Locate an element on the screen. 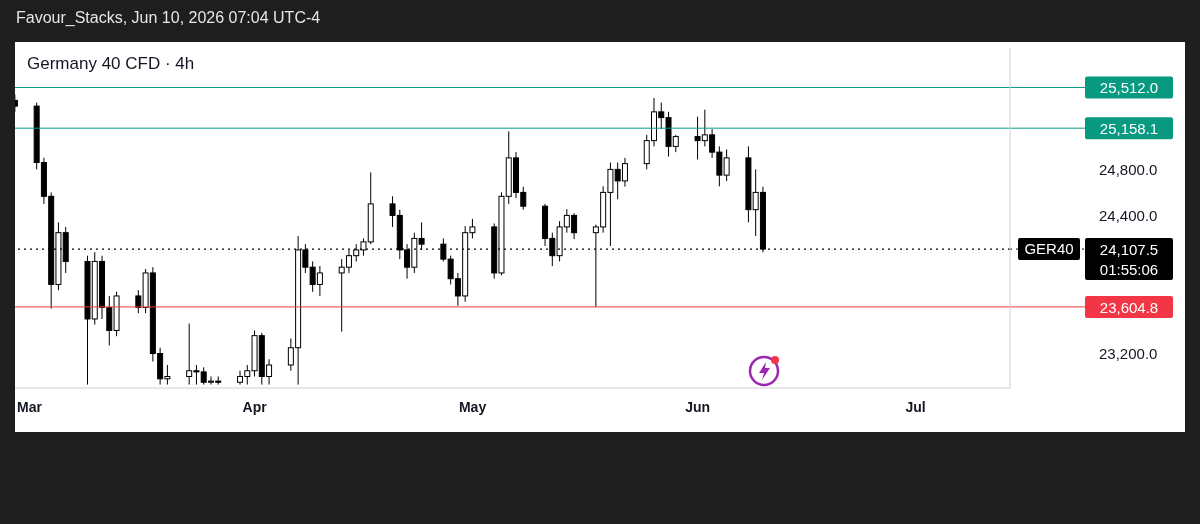  x-tick-label: May is located at coordinates (472, 406).